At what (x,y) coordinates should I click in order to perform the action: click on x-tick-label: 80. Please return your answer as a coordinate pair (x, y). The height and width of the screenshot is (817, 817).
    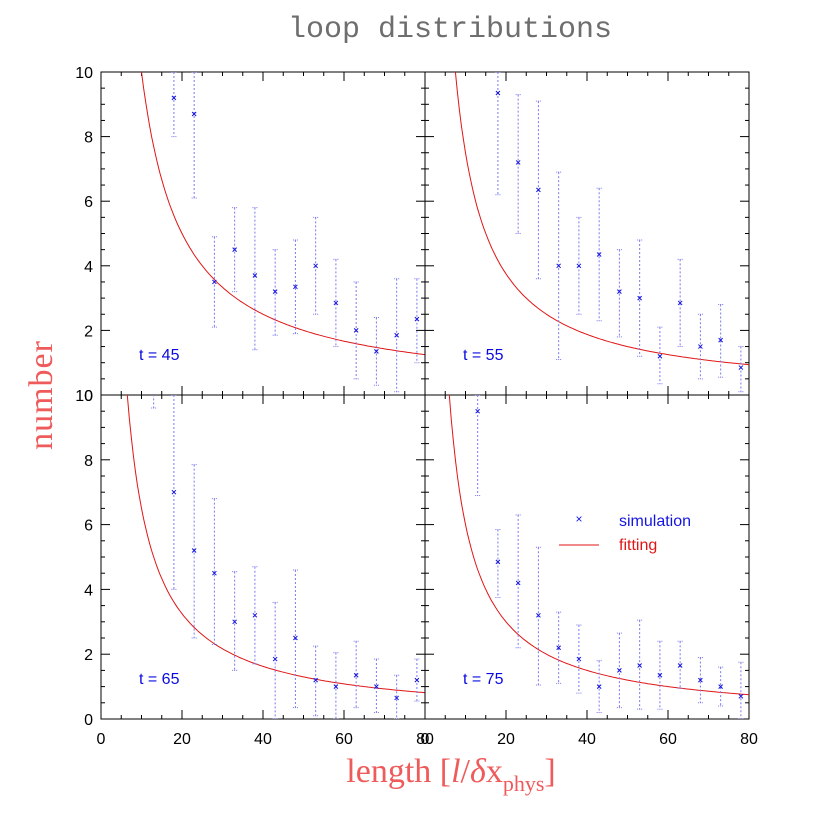
    Looking at the image, I should click on (425, 739).